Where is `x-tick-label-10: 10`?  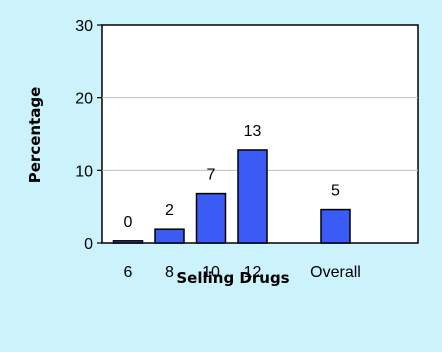
x-tick-label-10: 10 is located at coordinates (211, 272).